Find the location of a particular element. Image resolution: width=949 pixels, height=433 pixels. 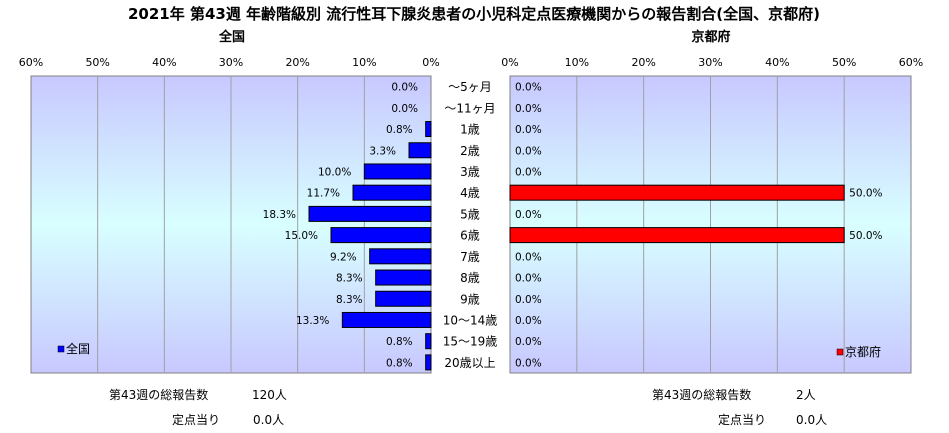

age-group-label: 3歳 is located at coordinates (470, 172).